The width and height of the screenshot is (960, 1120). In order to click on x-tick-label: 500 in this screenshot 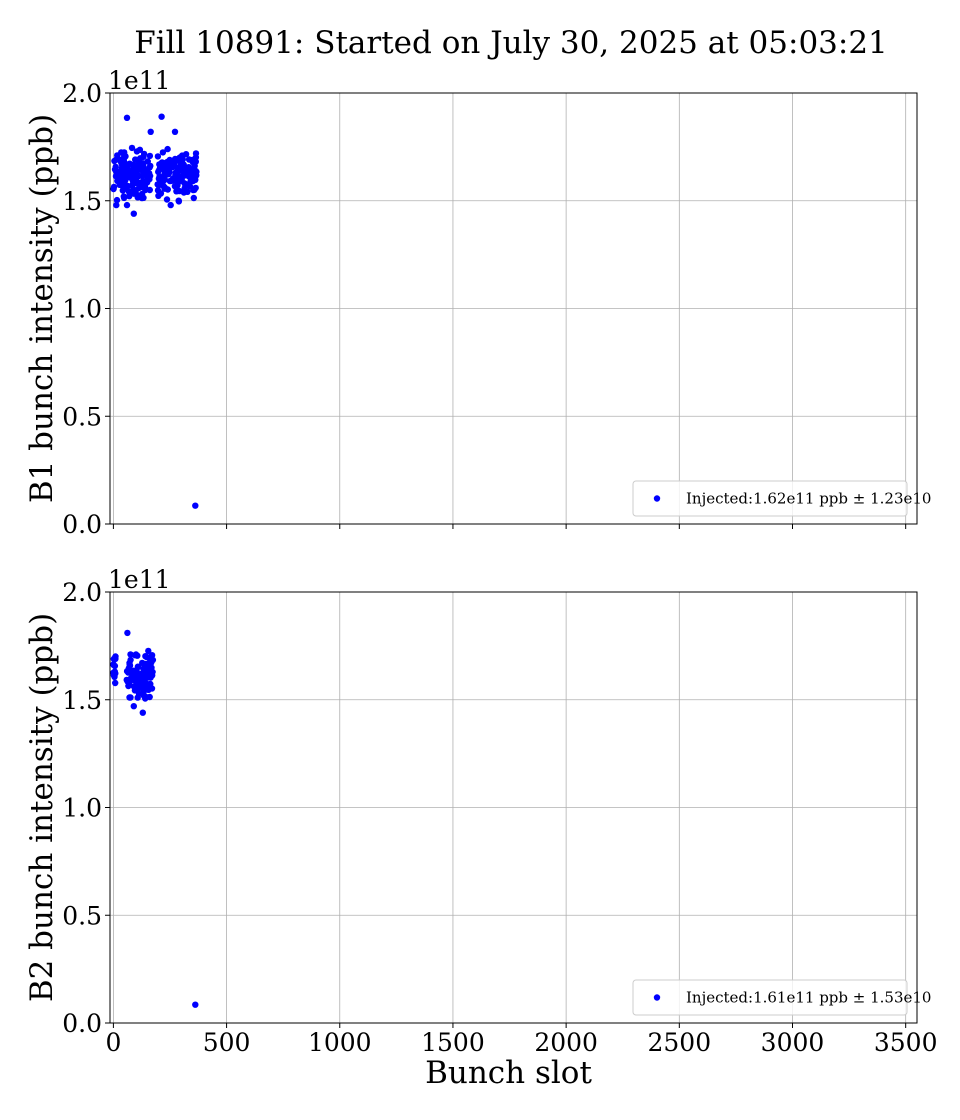, I will do `click(227, 1042)`.